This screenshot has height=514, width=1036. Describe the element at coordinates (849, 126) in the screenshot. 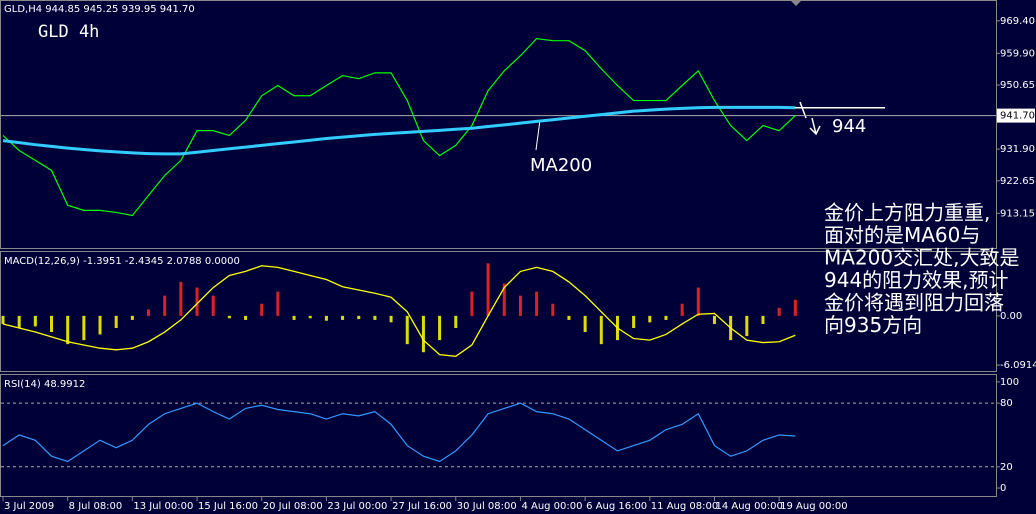

I see `level-label: 944` at that location.